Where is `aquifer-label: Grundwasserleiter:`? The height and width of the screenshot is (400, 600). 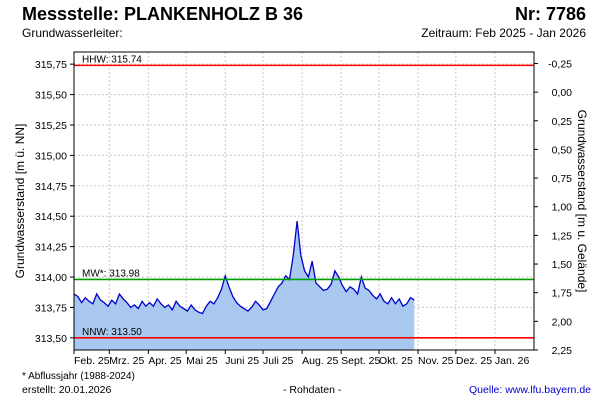
aquifer-label: Grundwasserleiter: is located at coordinates (72, 33).